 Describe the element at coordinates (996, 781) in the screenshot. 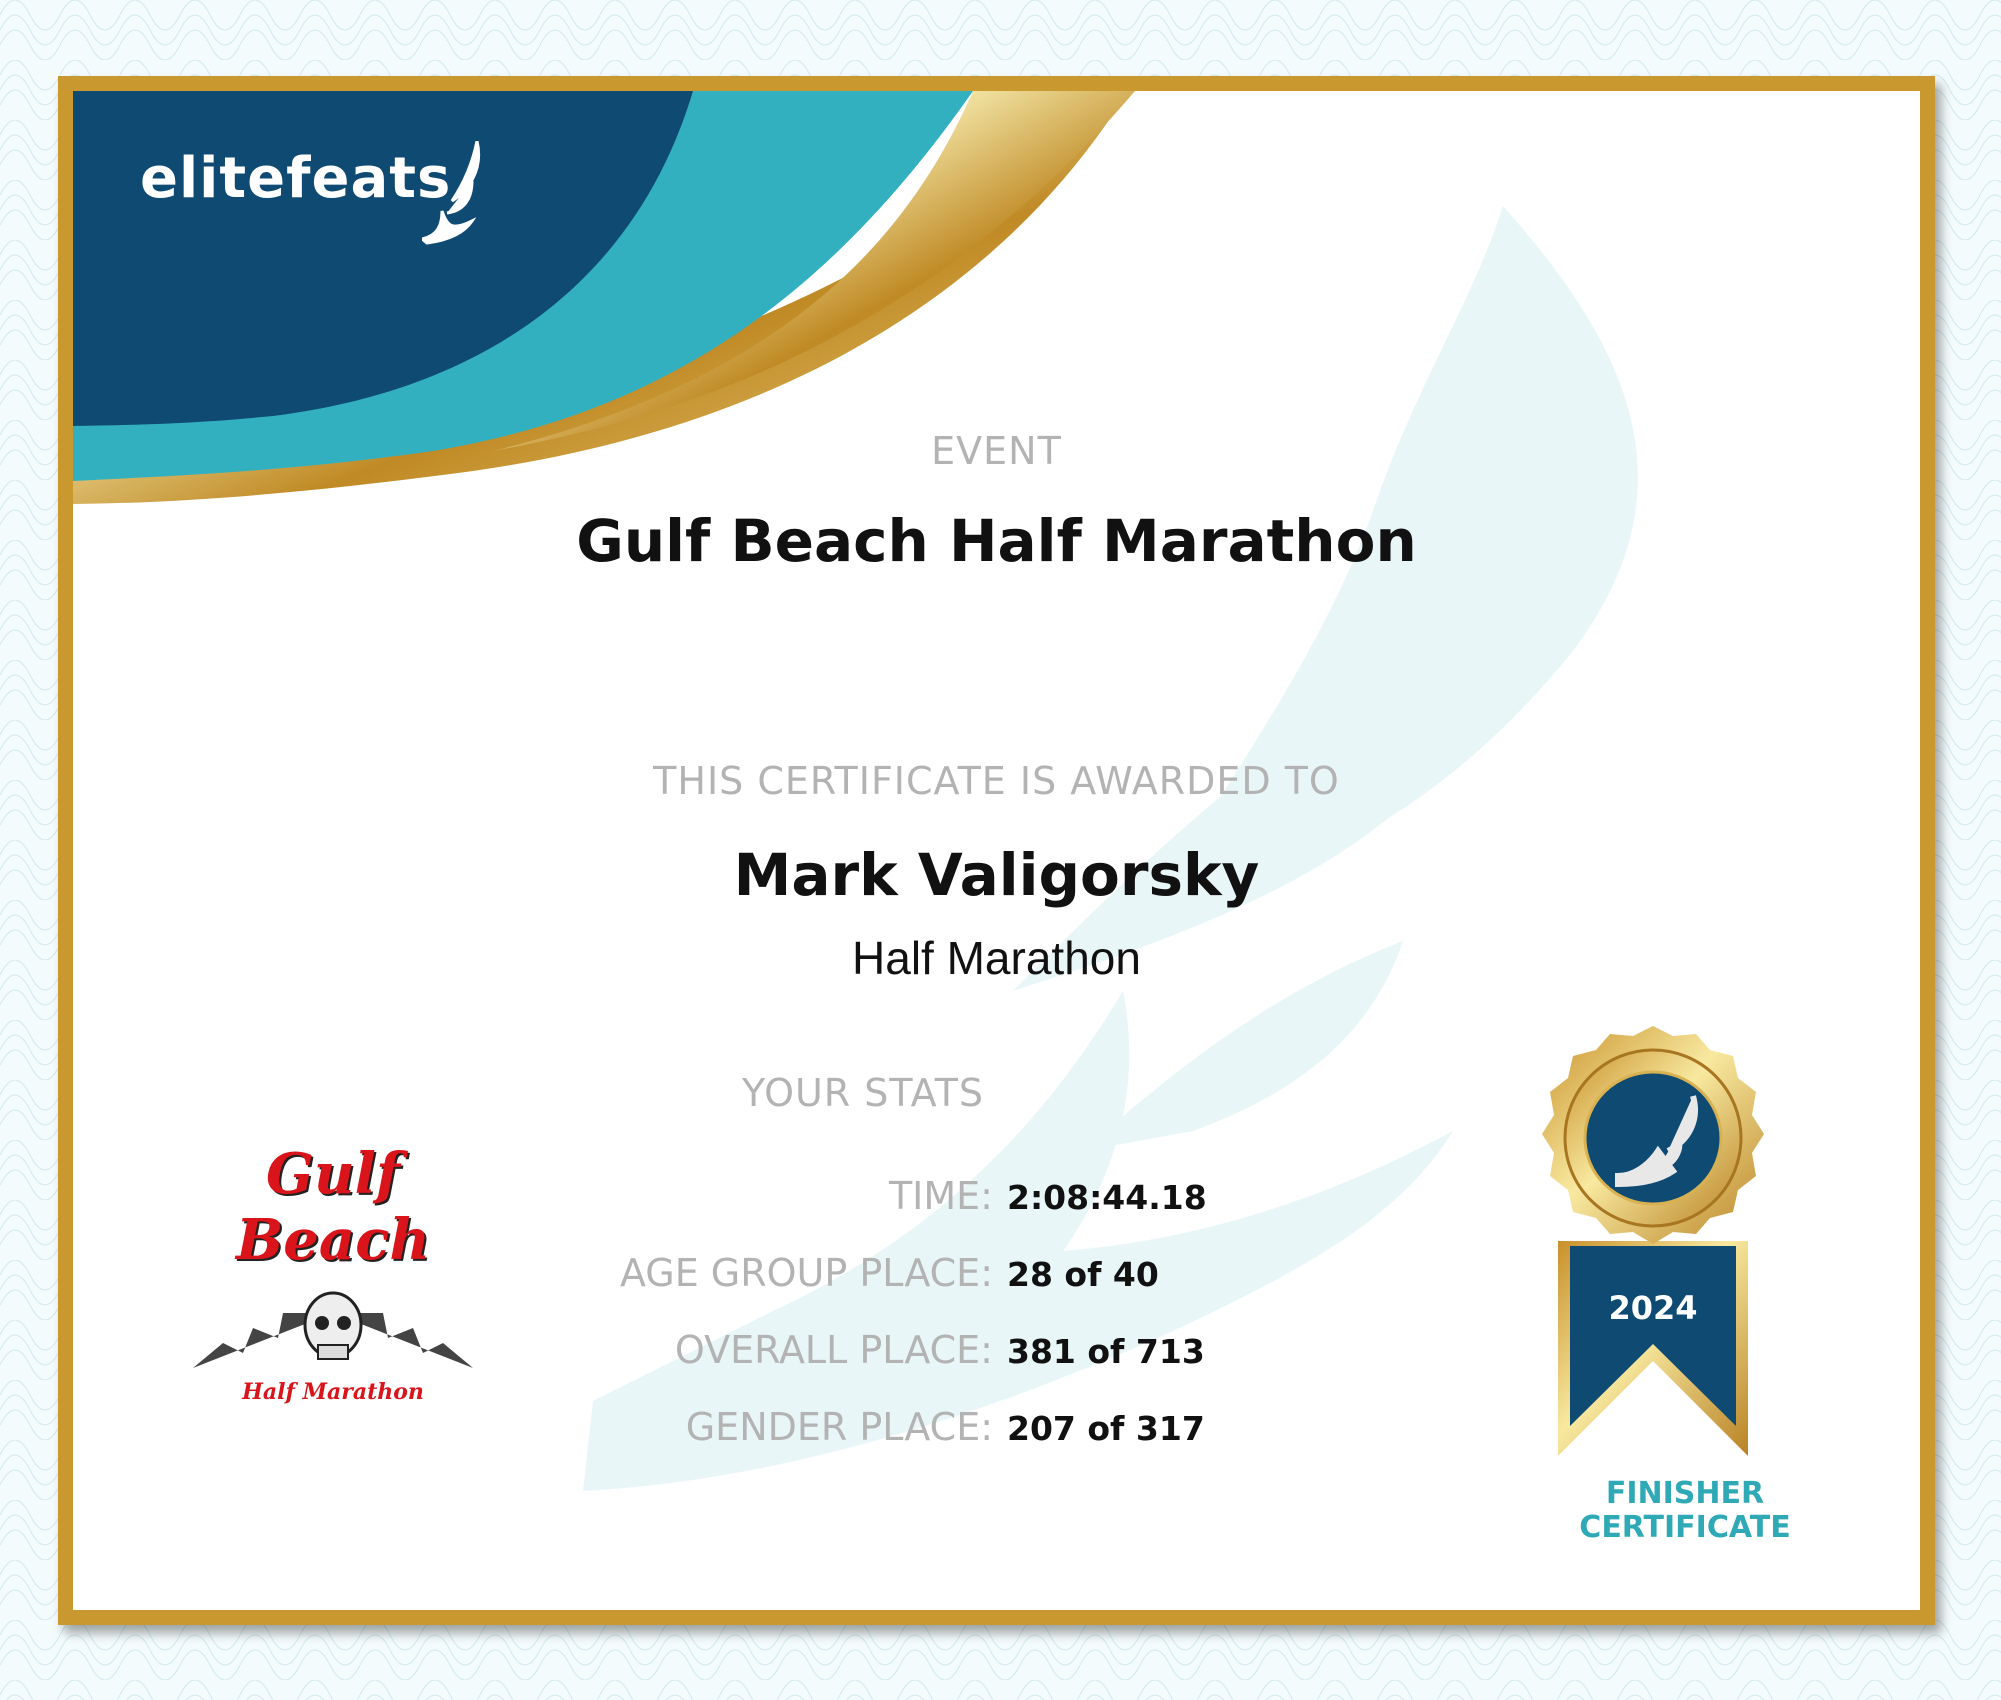

I see `awarded-to-label: THIS CERTIFICATE IS AWARDED TO` at that location.